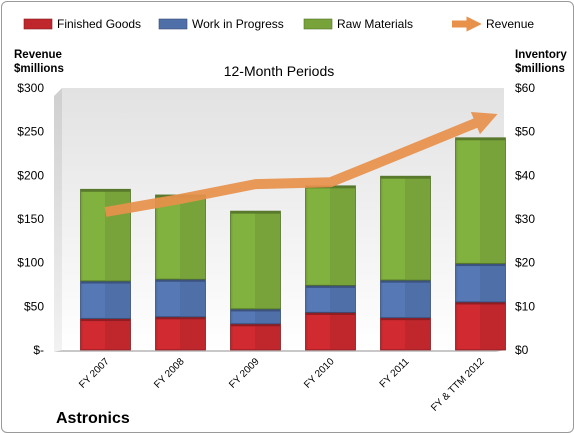 This screenshot has width=574, height=433. Describe the element at coordinates (30, 88) in the screenshot. I see `left-tick-label: $300` at that location.